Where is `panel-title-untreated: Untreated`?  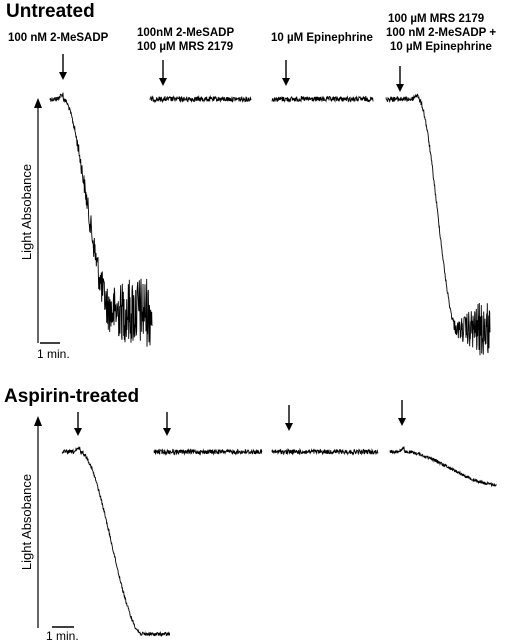 panel-title-untreated: Untreated is located at coordinates (50, 11).